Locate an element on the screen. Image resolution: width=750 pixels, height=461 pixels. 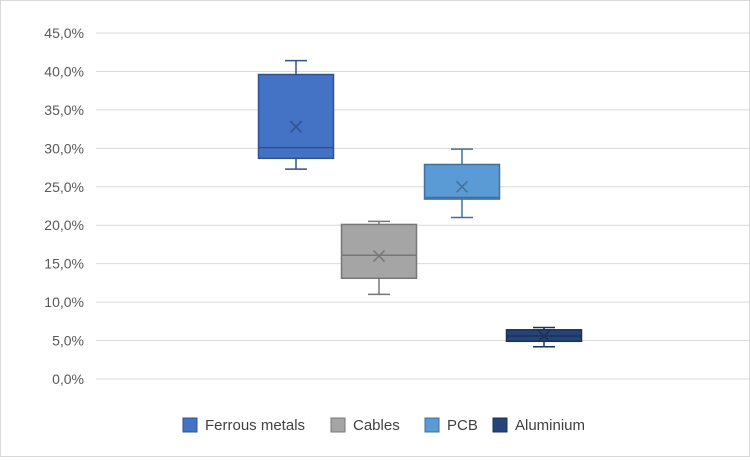
box-aluminium is located at coordinates (544, 337).